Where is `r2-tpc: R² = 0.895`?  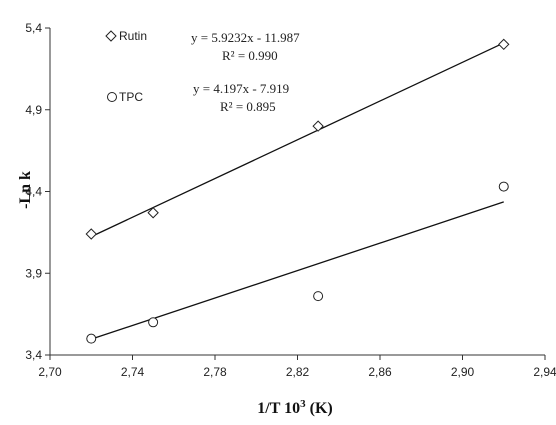
r2-tpc: R² = 0.895 is located at coordinates (248, 106).